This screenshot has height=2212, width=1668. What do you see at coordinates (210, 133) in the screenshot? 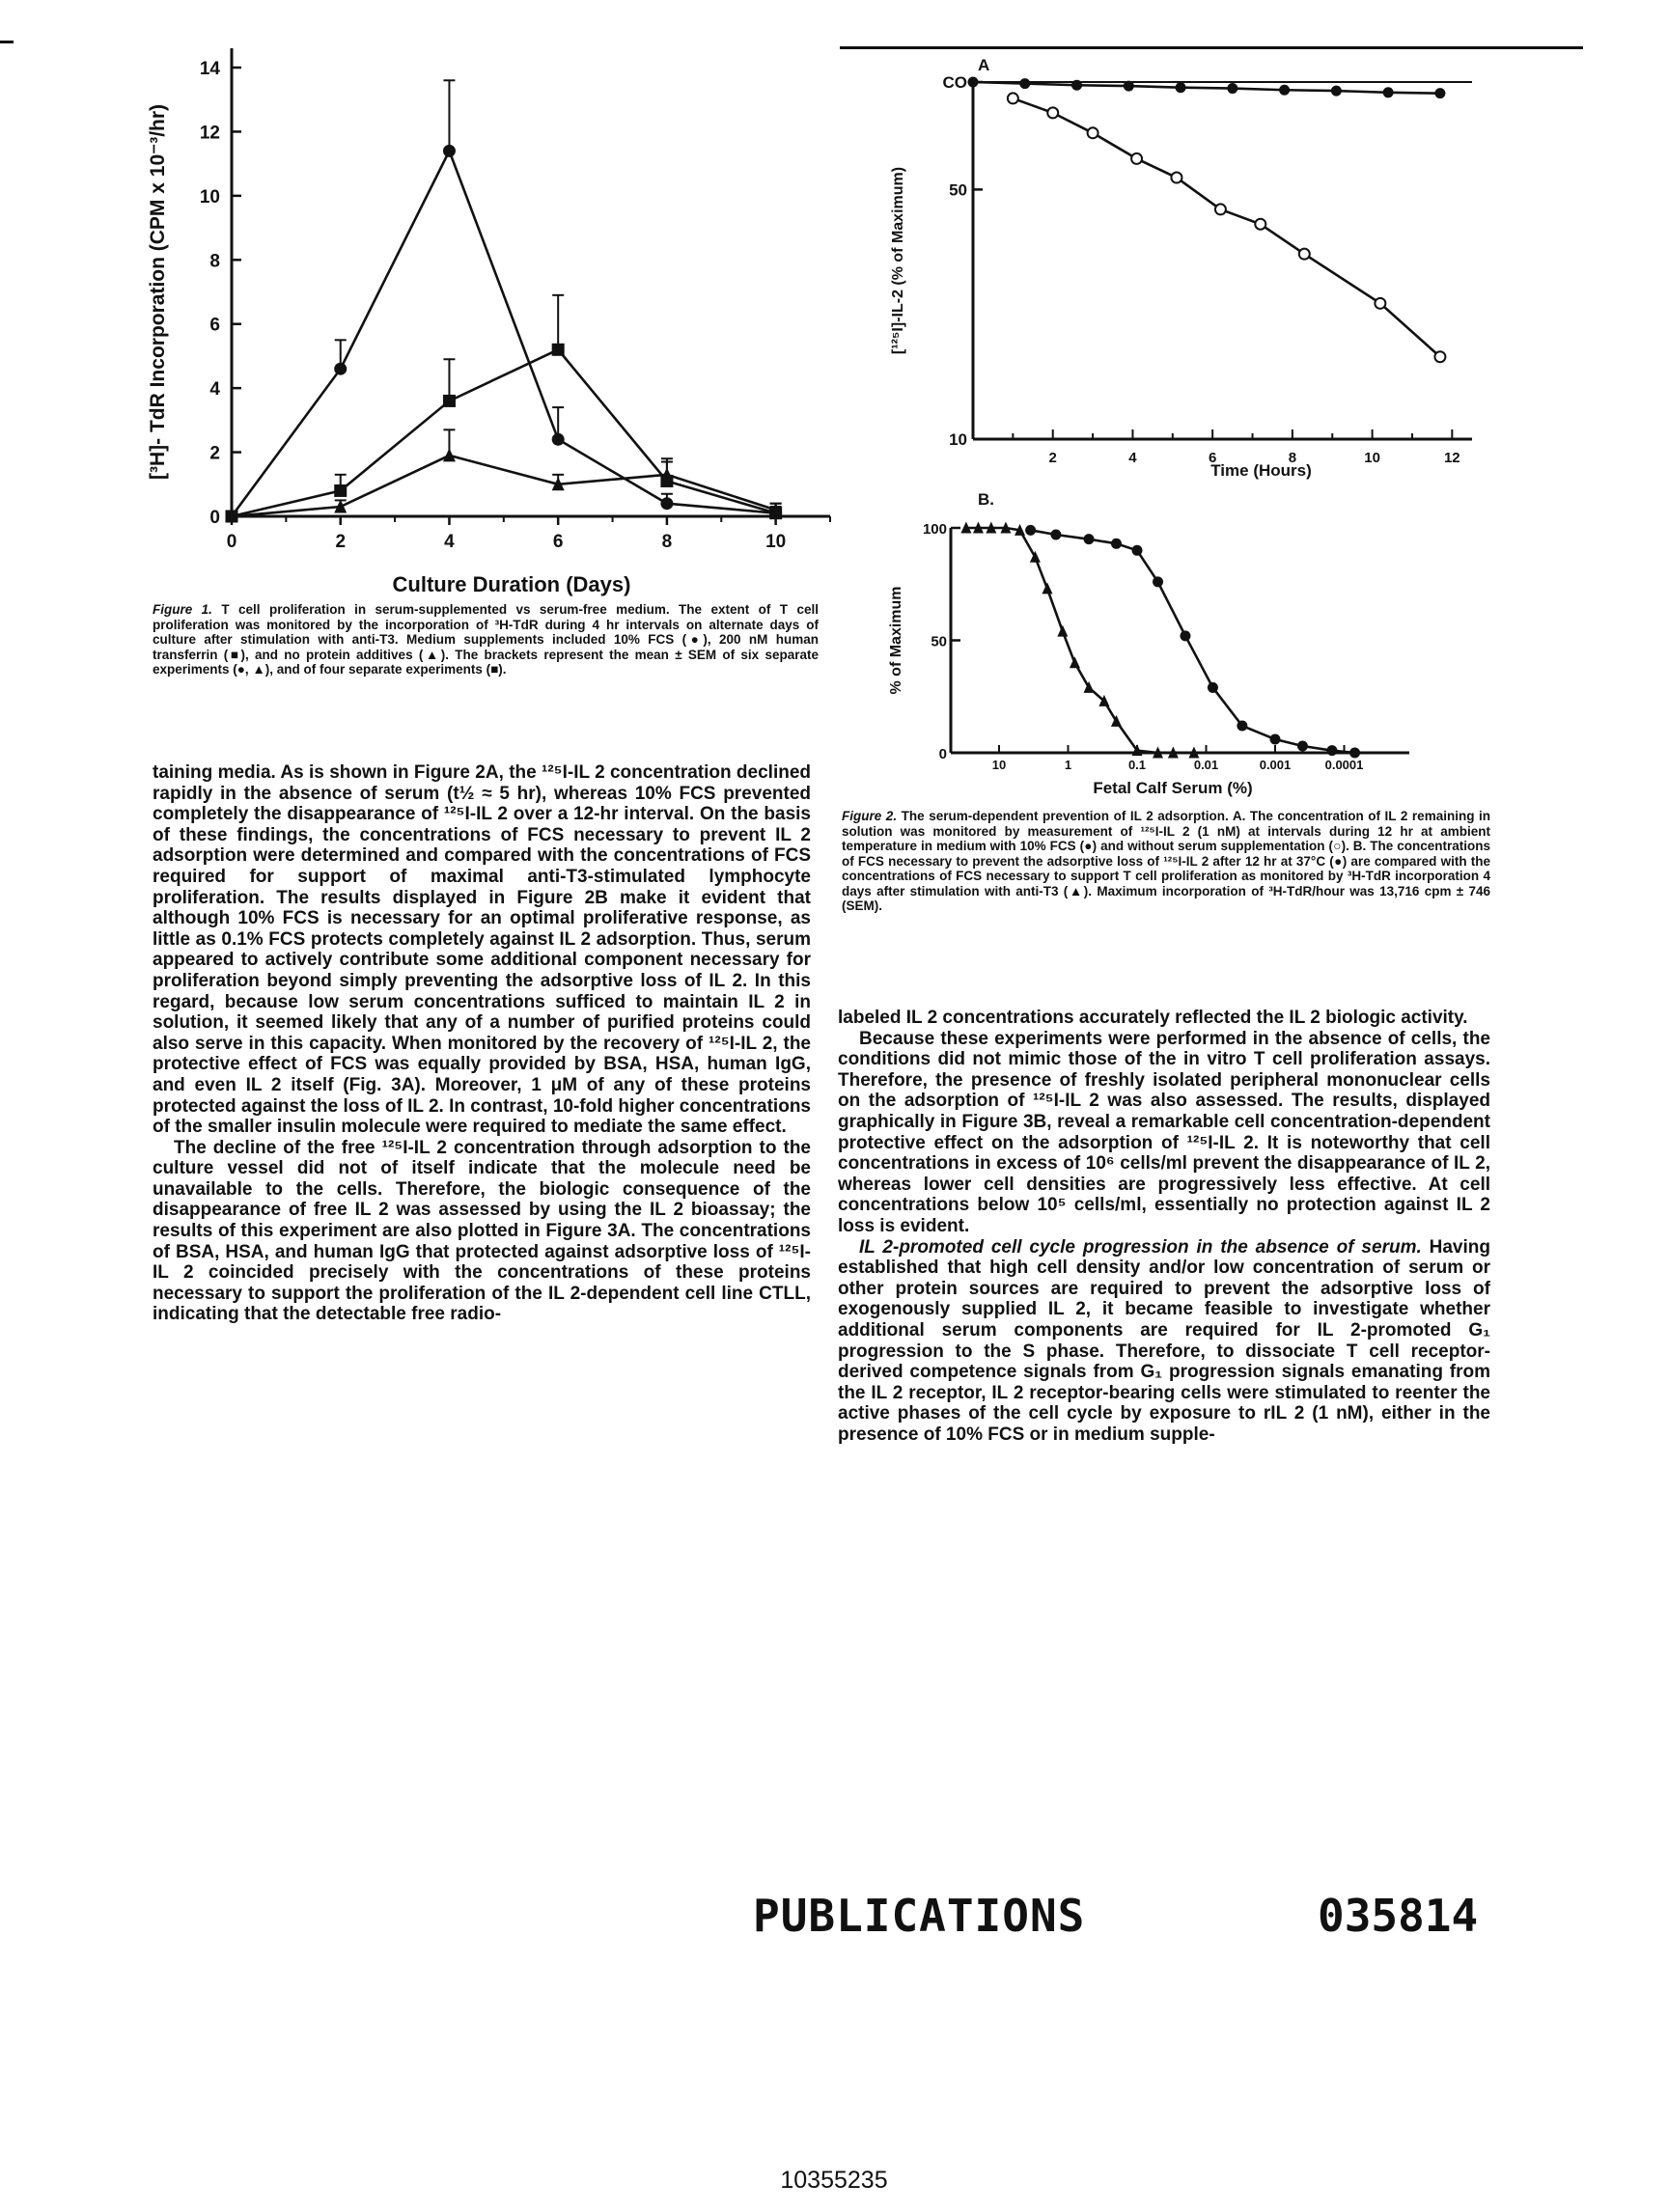
I see `y-tick-label: 12` at bounding box center [210, 133].